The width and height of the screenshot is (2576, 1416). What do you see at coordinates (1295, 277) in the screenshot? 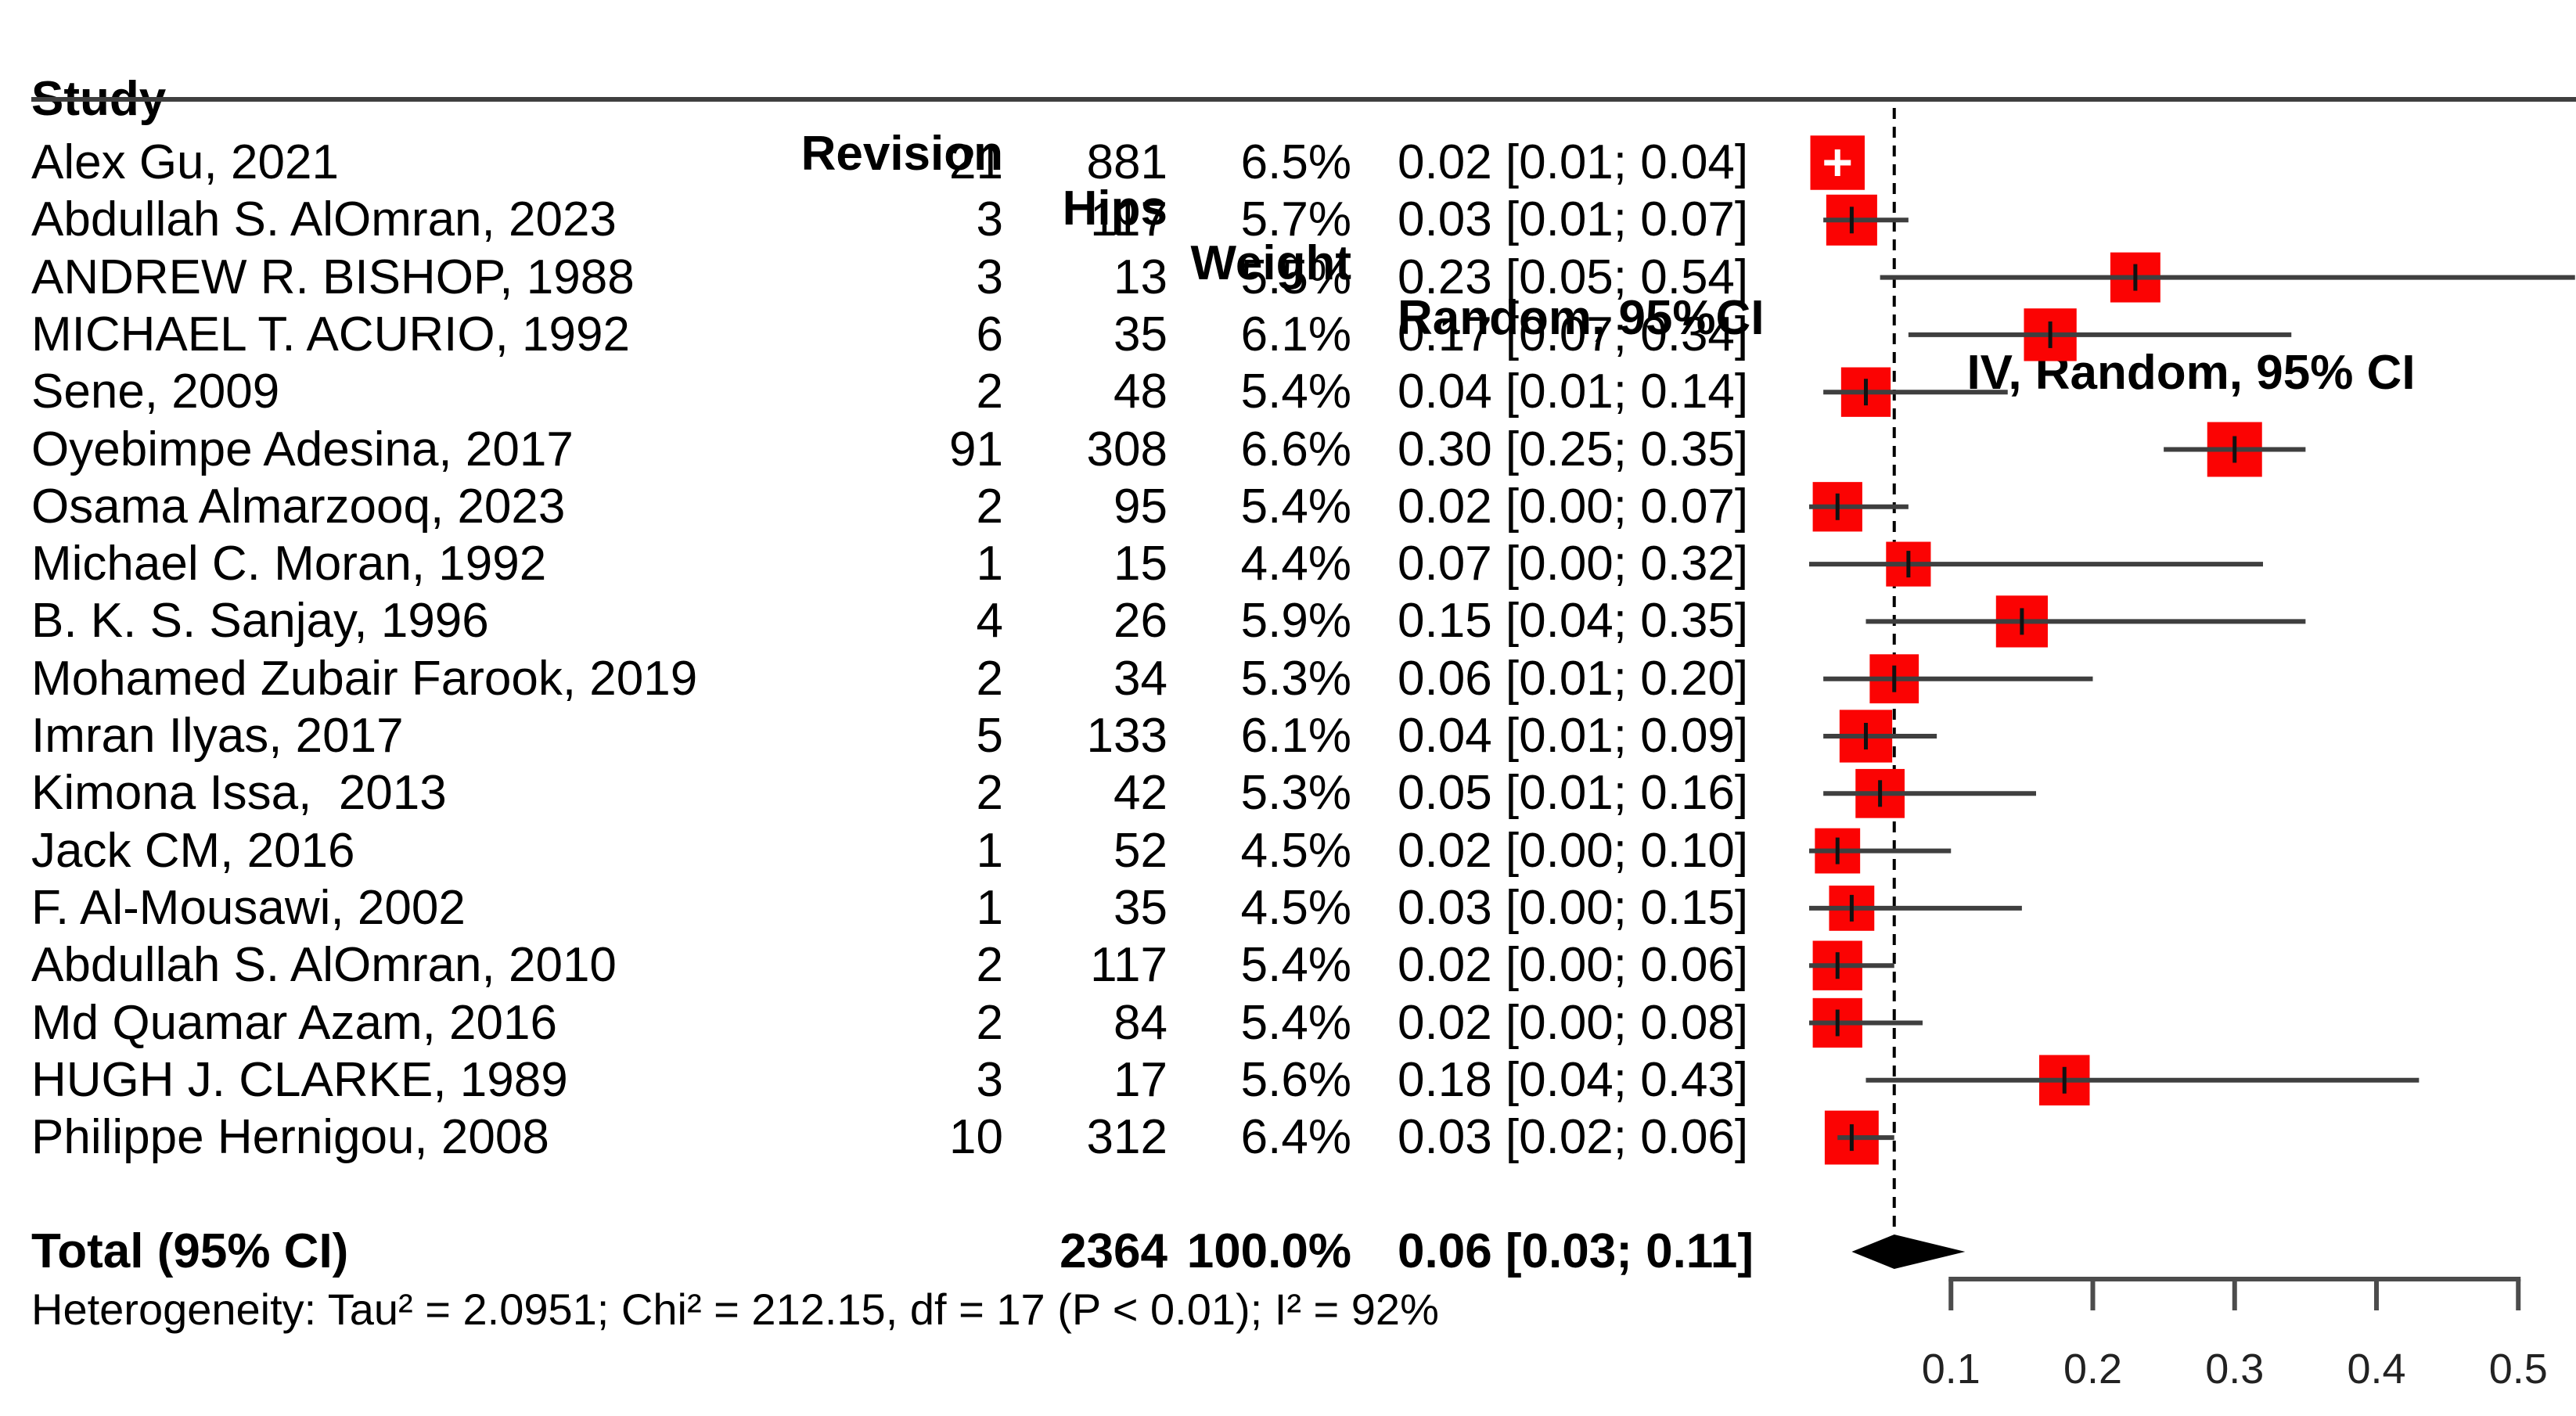
I see `weight-percent: 5.5%` at bounding box center [1295, 277].